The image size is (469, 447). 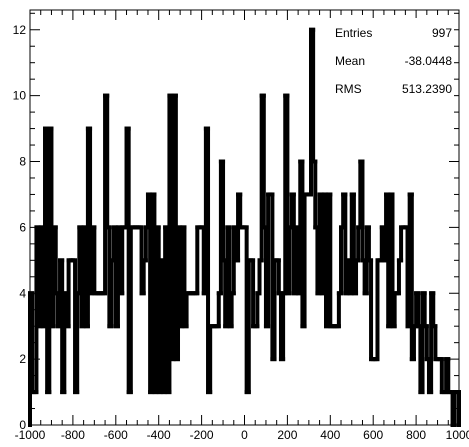 What do you see at coordinates (442, 33) in the screenshot?
I see `stats-value: 997` at bounding box center [442, 33].